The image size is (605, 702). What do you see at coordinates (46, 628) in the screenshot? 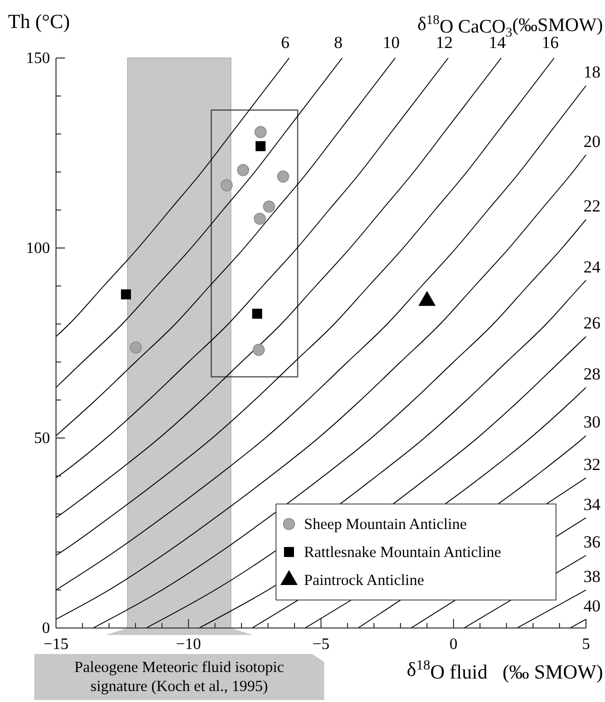
I see `y-tick-label: 0` at bounding box center [46, 628].